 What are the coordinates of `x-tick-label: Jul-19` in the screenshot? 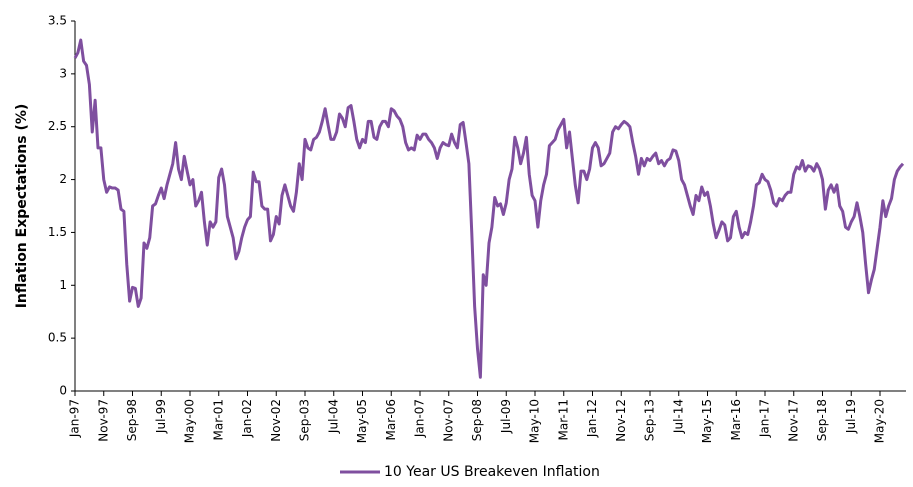 It's located at (851, 416).